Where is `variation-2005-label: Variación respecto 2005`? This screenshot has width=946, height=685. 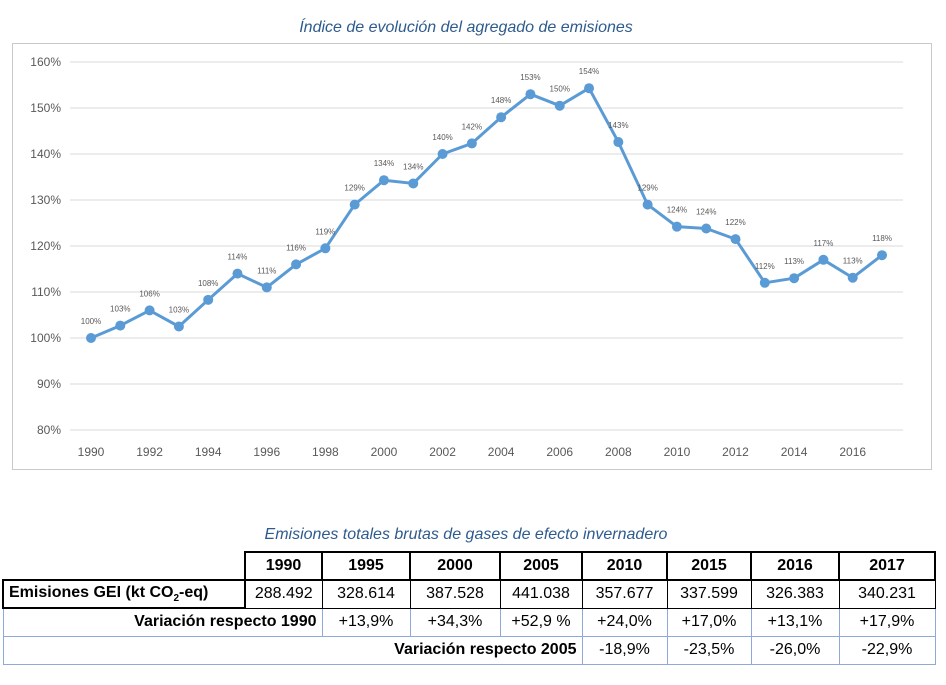
variation-2005-label: Variación respecto 2005 is located at coordinates (292, 650).